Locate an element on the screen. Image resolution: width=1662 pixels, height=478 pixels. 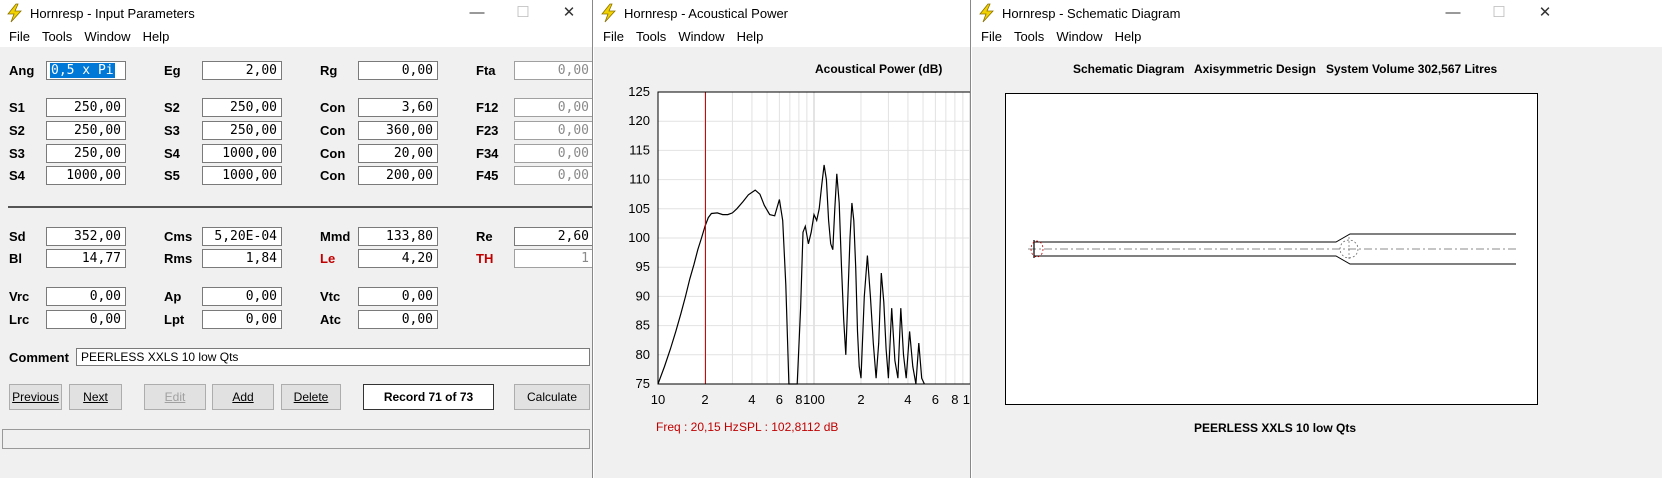
param-field-f23: 0,00 is located at coordinates (553, 130).